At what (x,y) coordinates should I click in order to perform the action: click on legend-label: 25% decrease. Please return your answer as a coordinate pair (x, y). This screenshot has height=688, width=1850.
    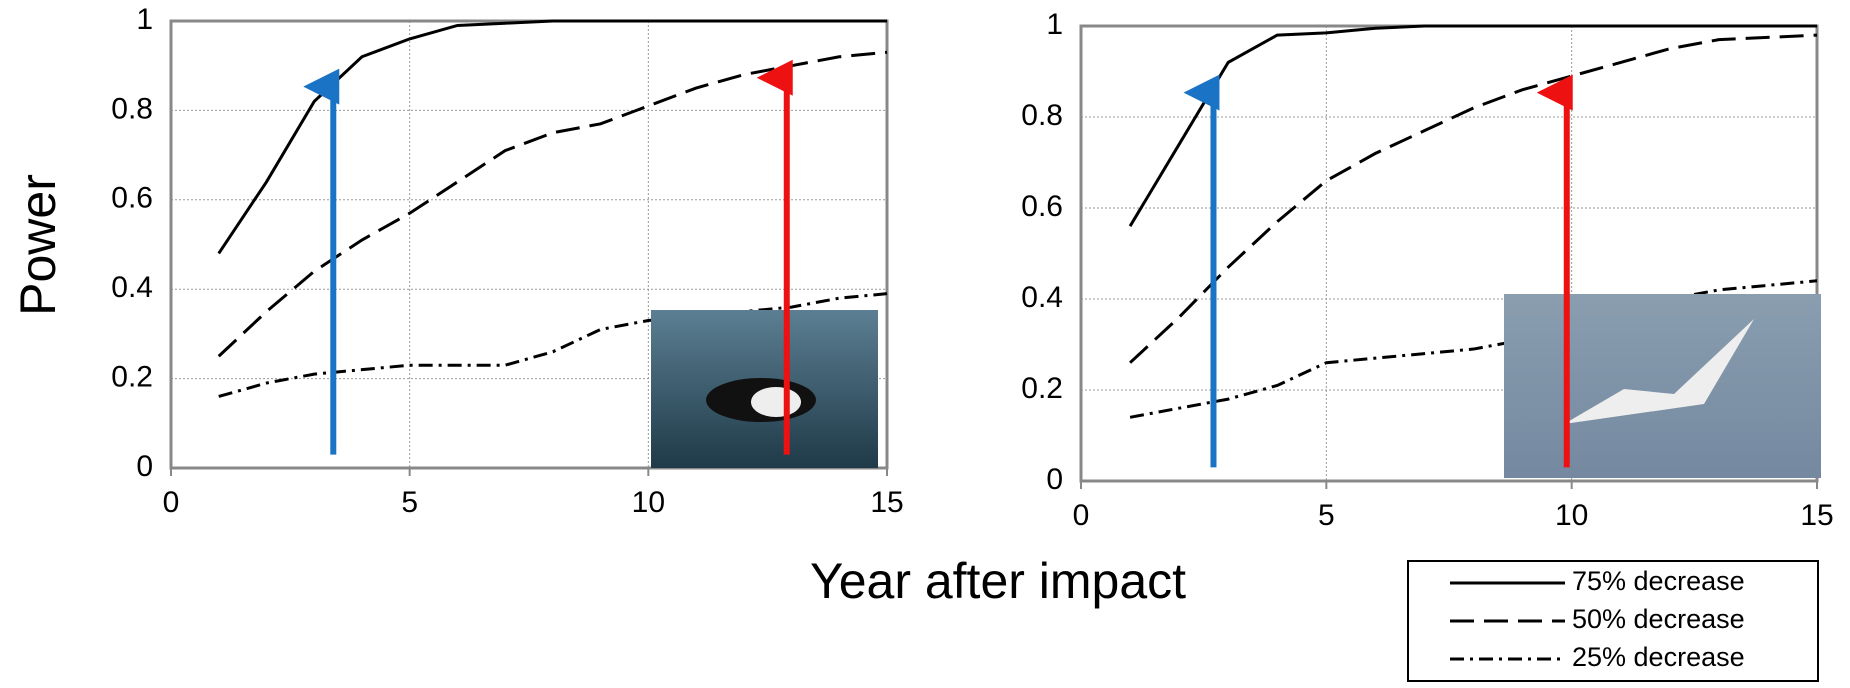
    Looking at the image, I should click on (1658, 657).